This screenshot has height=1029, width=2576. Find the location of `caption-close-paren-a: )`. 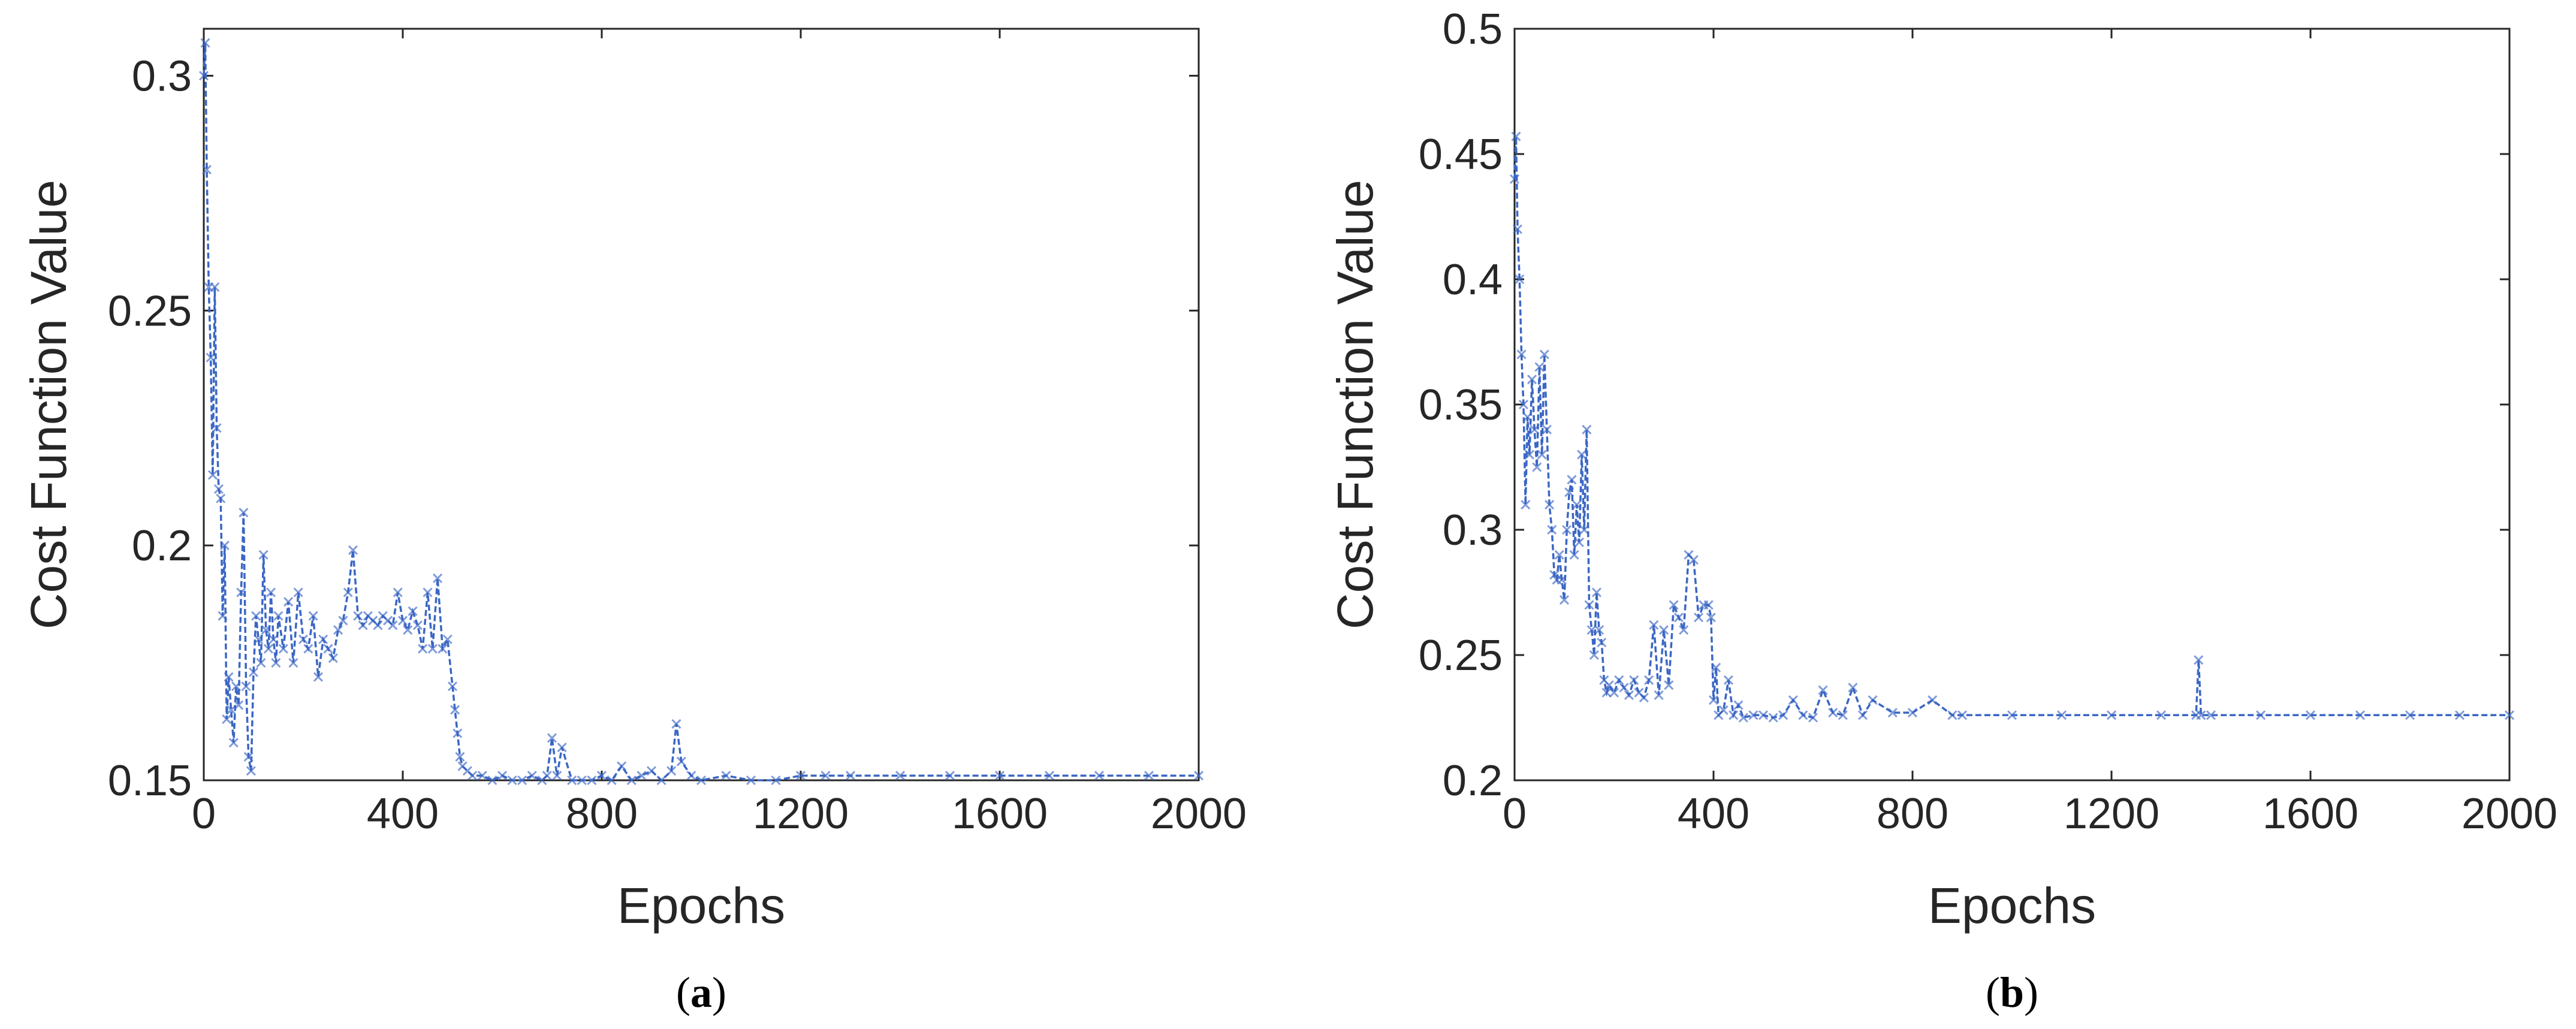

caption-close-paren-a: ) is located at coordinates (719, 992).